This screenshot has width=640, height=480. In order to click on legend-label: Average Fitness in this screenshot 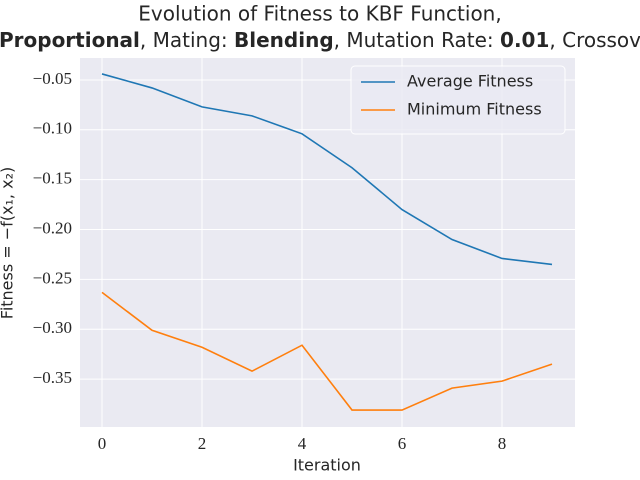, I will do `click(470, 81)`.